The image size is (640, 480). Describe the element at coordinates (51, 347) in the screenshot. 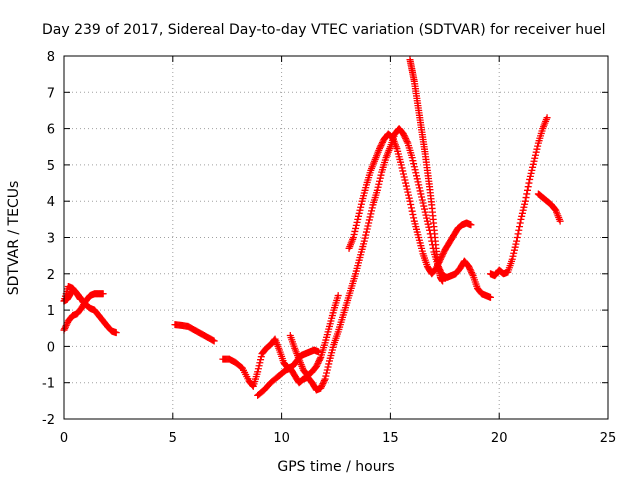

I see `y-tick-label: 0` at that location.